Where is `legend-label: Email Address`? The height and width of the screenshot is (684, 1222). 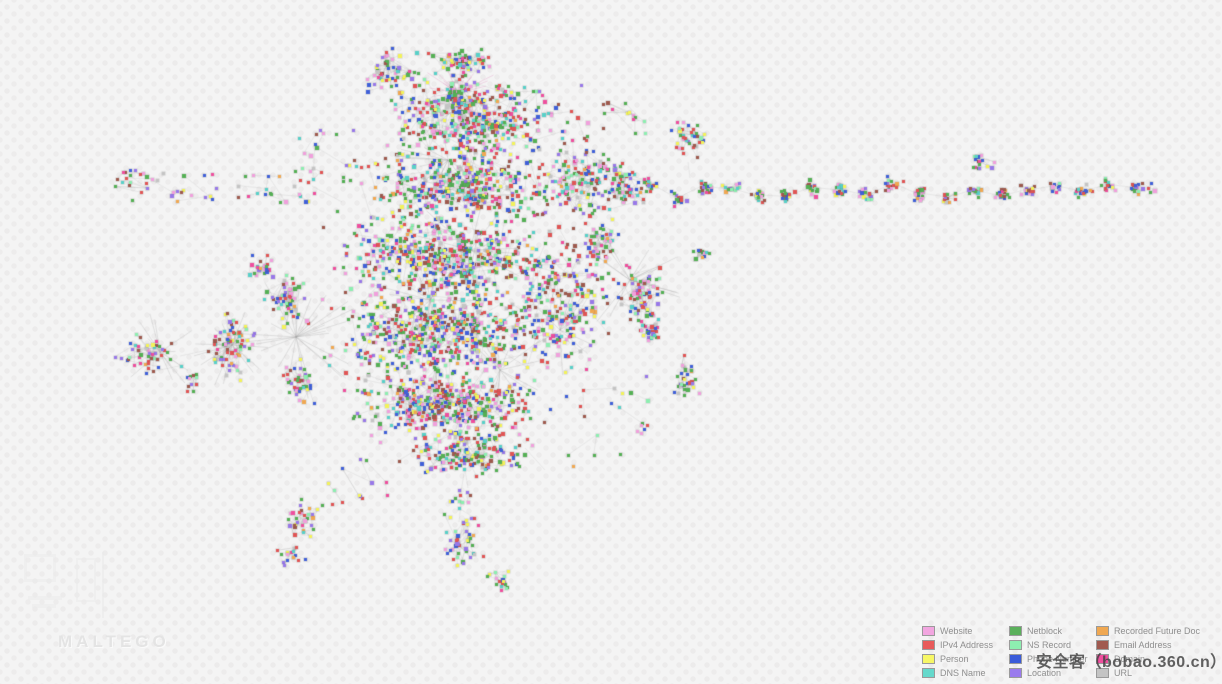
legend-label: Email Address is located at coordinates (1143, 645).